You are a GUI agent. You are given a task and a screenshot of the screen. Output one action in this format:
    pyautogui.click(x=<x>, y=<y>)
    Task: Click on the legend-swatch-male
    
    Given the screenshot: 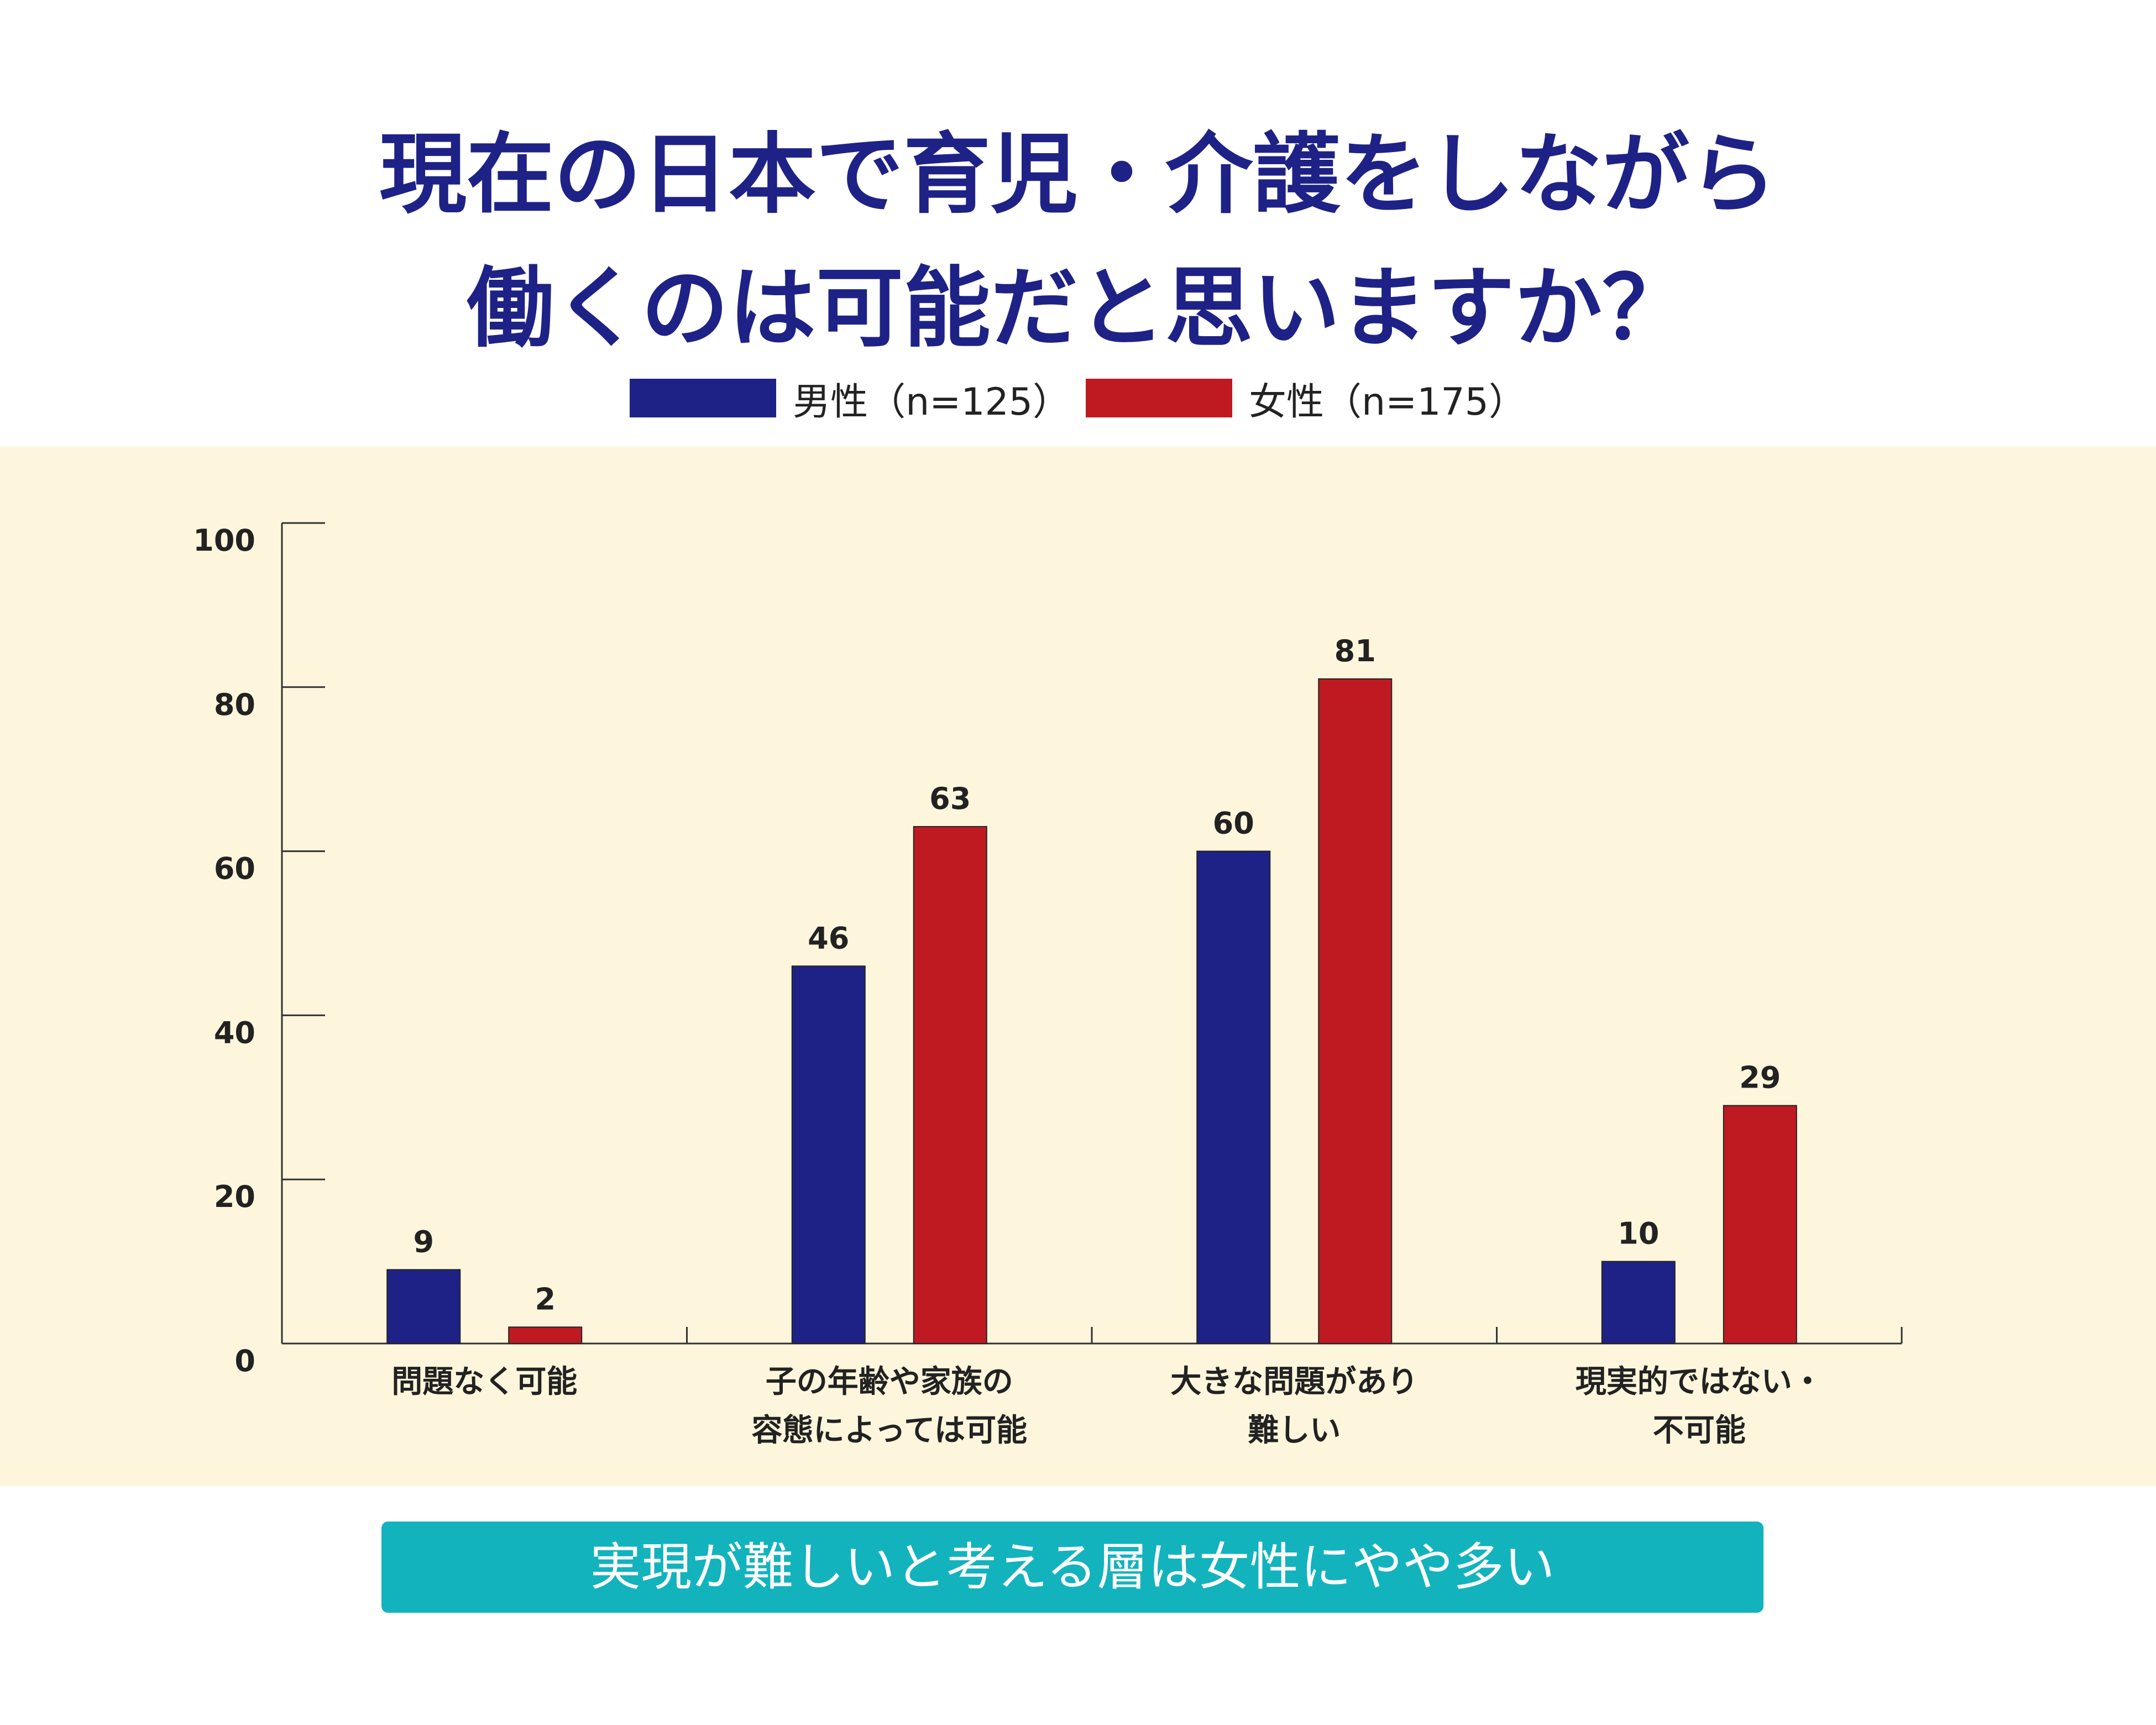 What is the action you would take?
    pyautogui.click(x=703, y=398)
    